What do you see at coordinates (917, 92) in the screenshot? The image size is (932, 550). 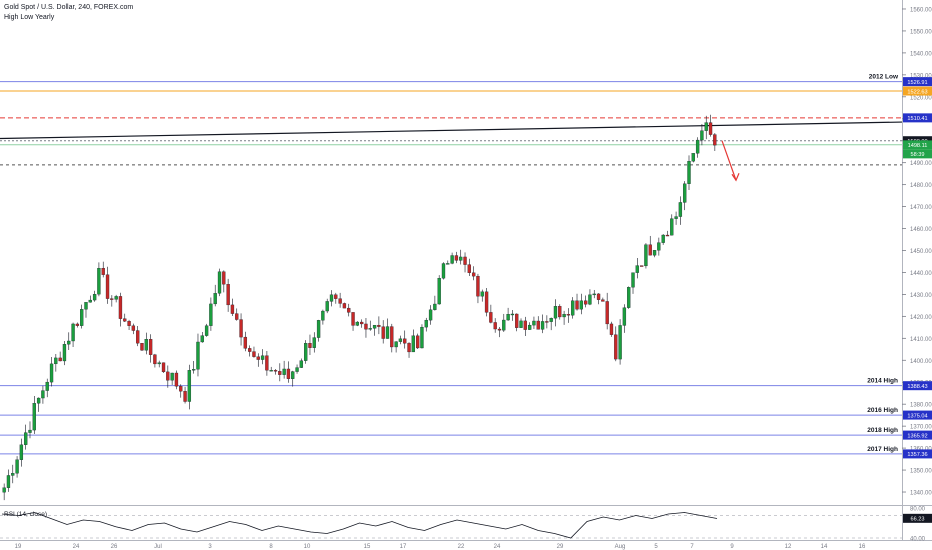 I see `price-tag-label: 1522.63` at bounding box center [917, 92].